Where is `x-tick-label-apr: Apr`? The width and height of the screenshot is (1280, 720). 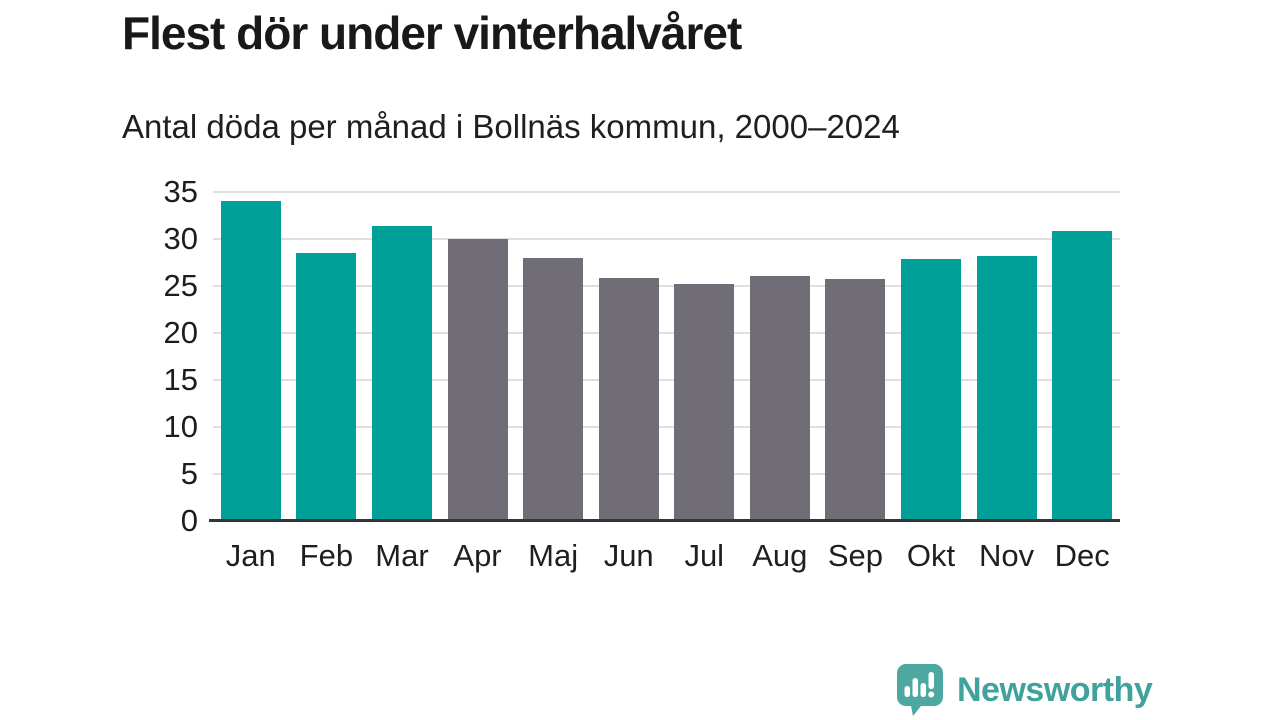 x-tick-label-apr: Apr is located at coordinates (477, 555).